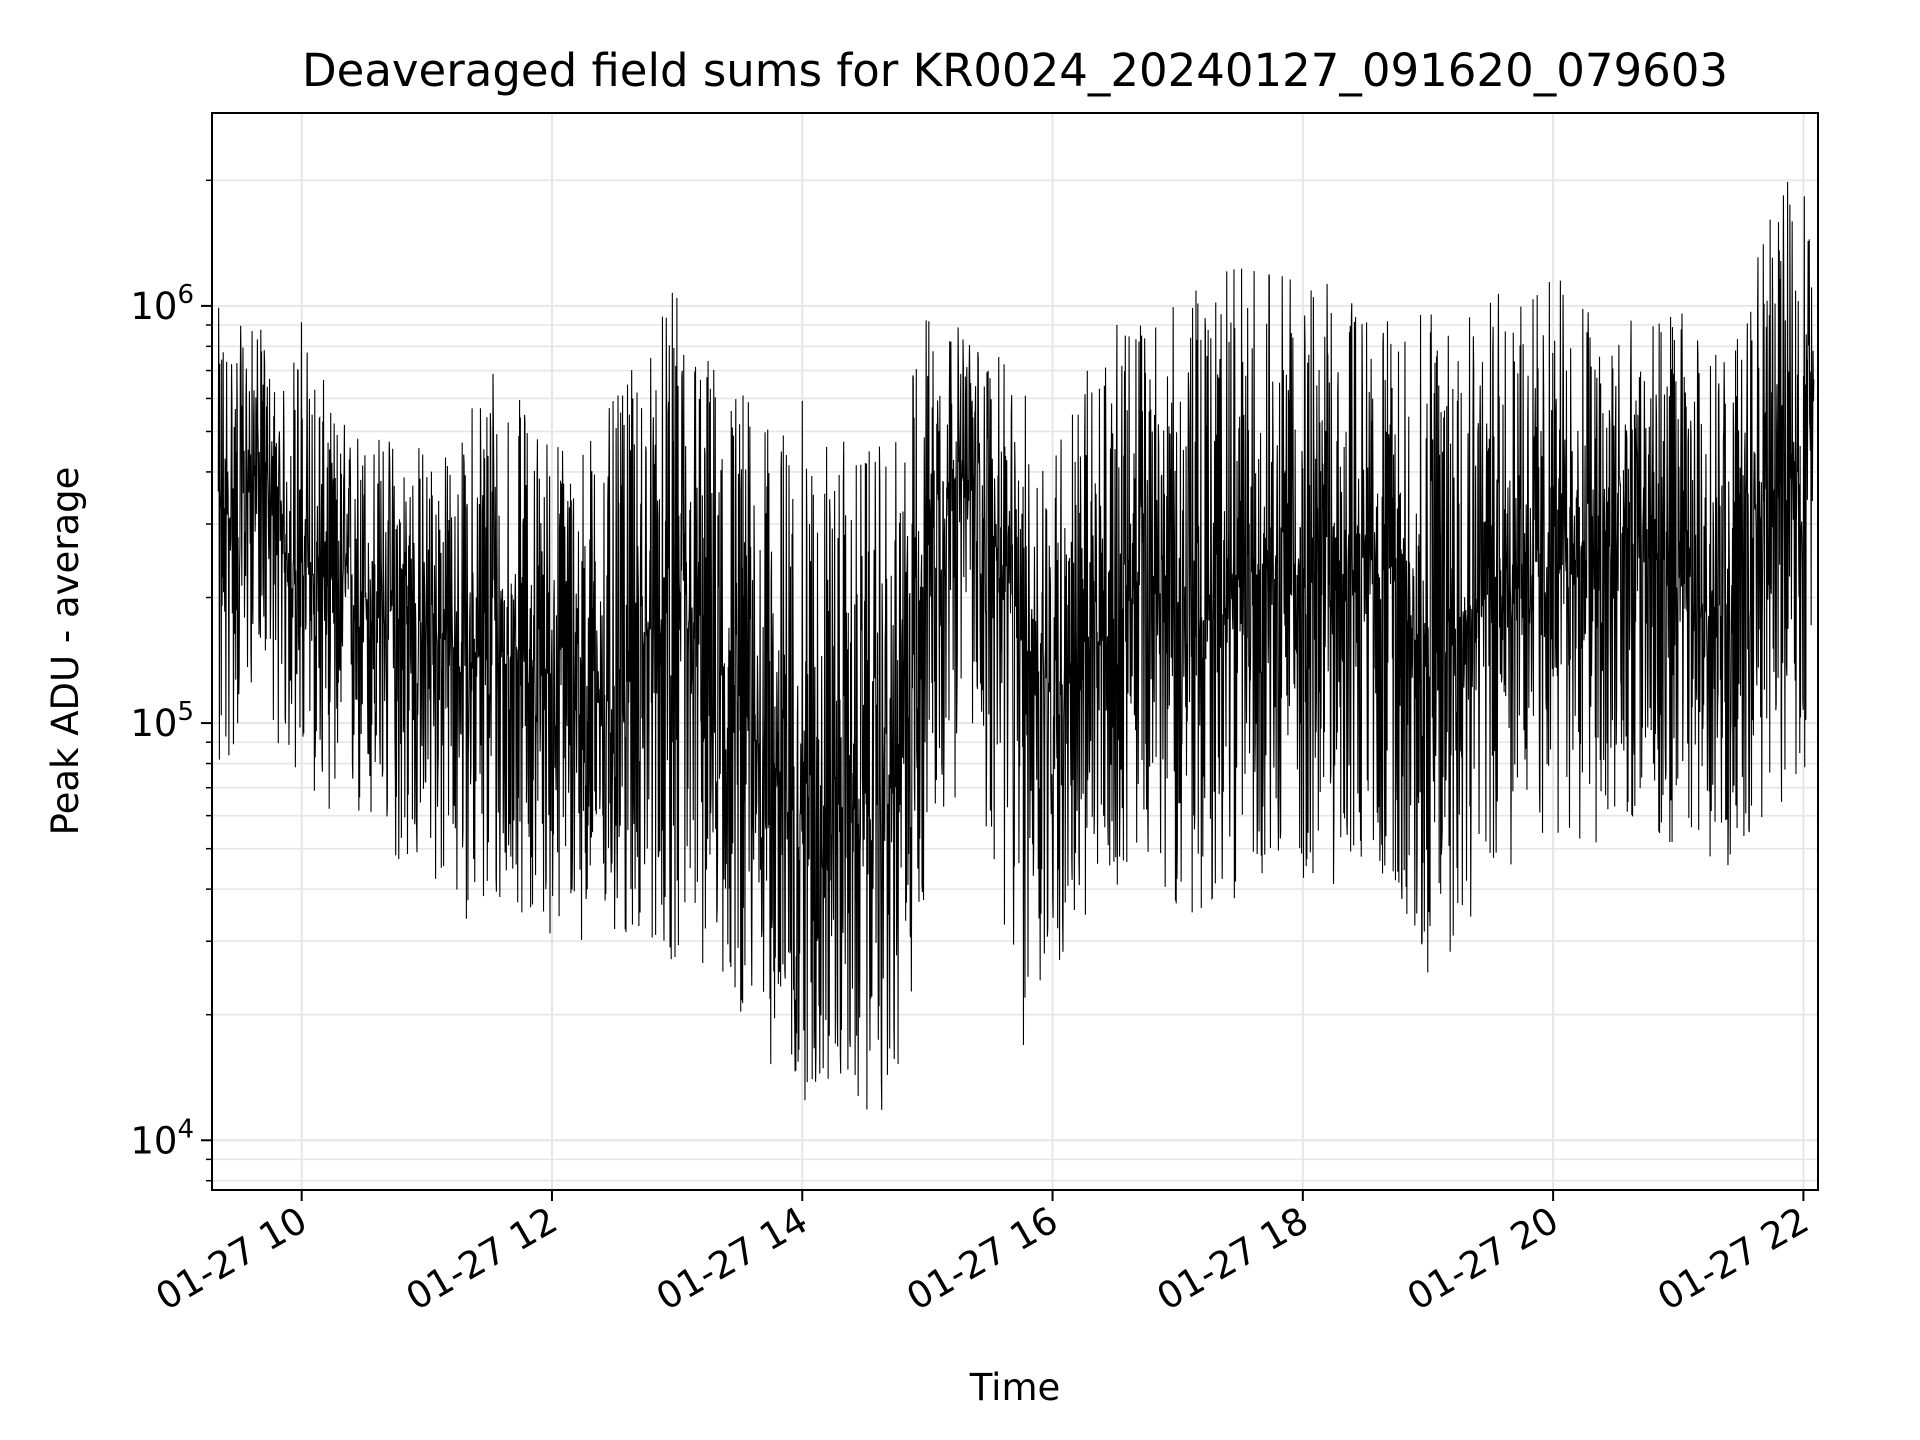  I want to click on y-axis-label: Peak ADU - average, so click(65, 651).